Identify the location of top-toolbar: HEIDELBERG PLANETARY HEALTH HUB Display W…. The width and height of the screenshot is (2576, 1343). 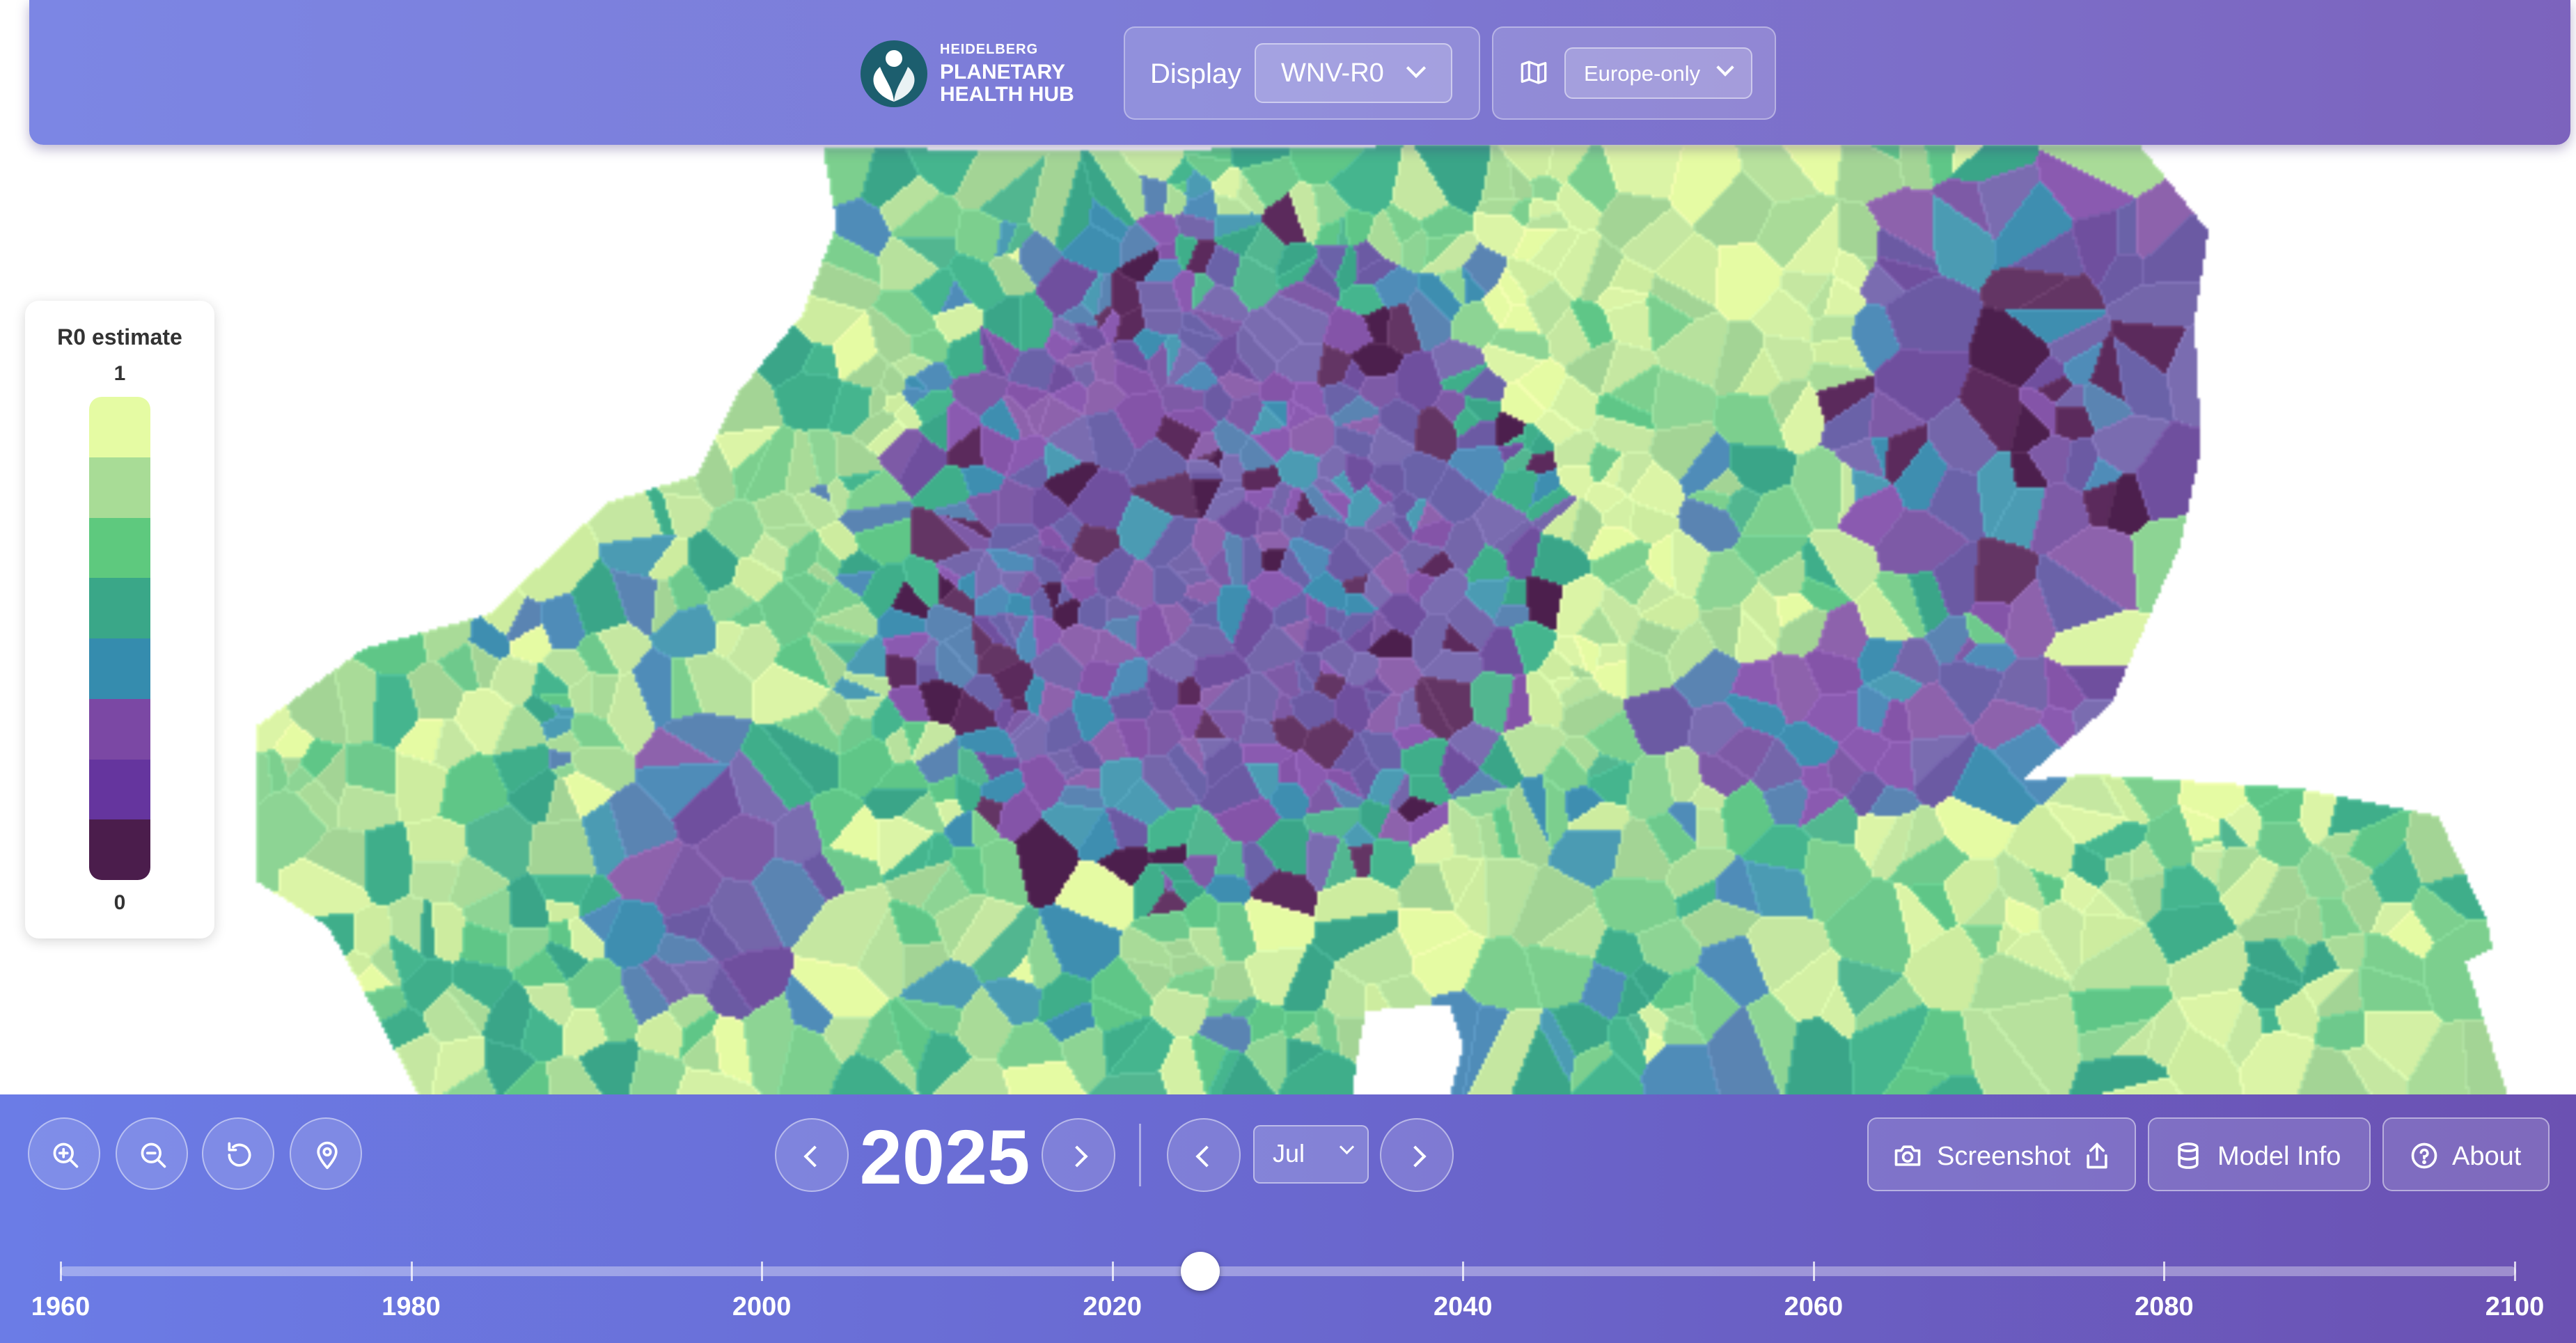
(1299, 72).